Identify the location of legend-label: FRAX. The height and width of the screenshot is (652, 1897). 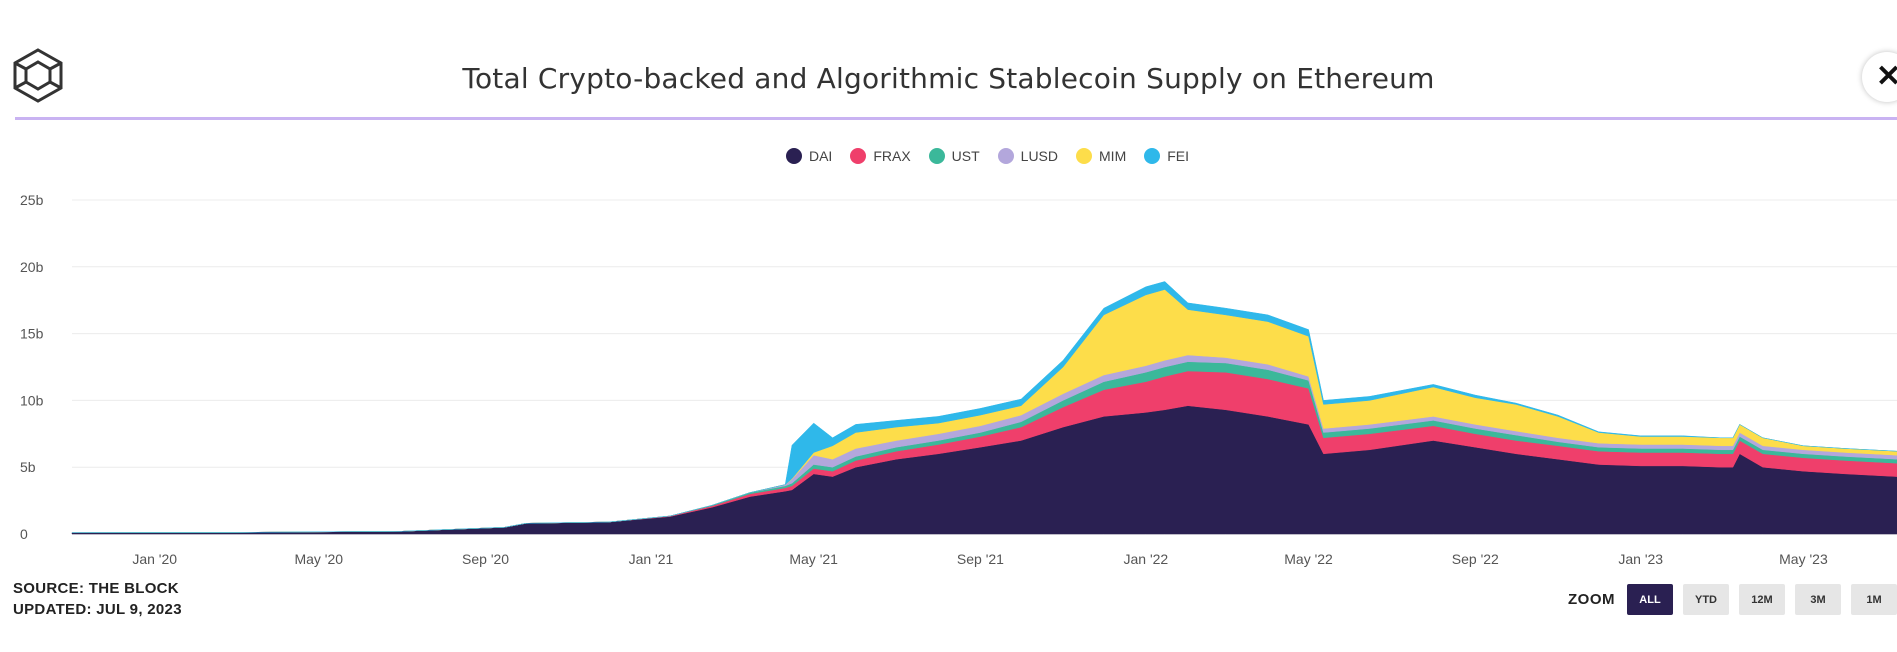
(892, 156).